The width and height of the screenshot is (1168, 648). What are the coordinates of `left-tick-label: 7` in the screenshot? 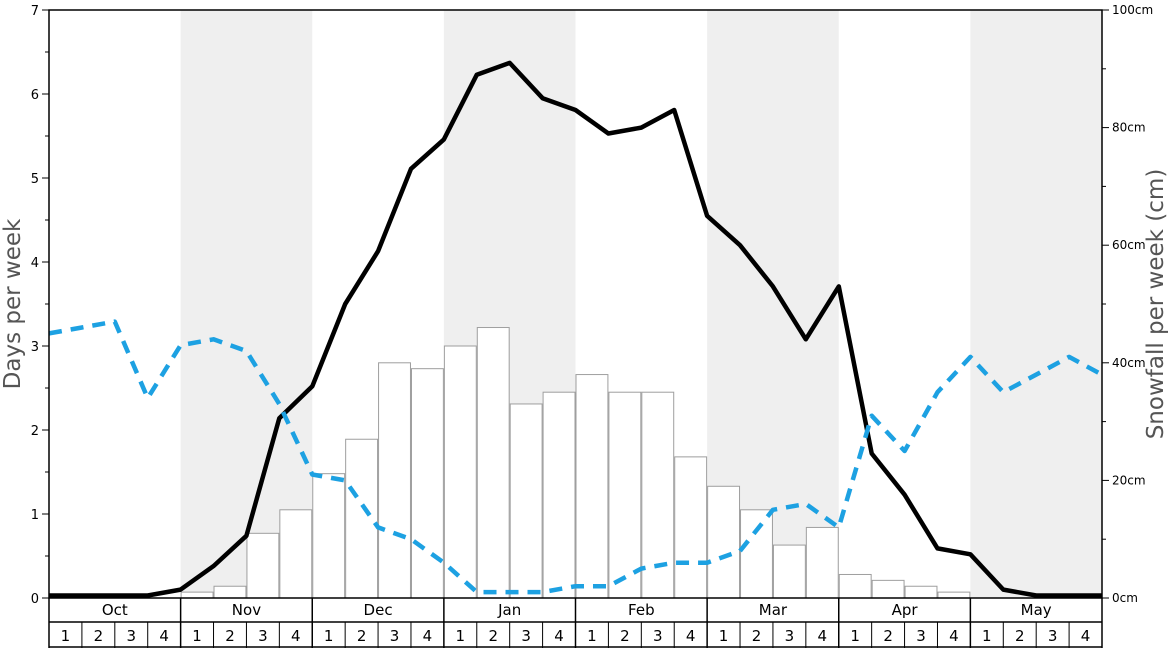 It's located at (35, 11).